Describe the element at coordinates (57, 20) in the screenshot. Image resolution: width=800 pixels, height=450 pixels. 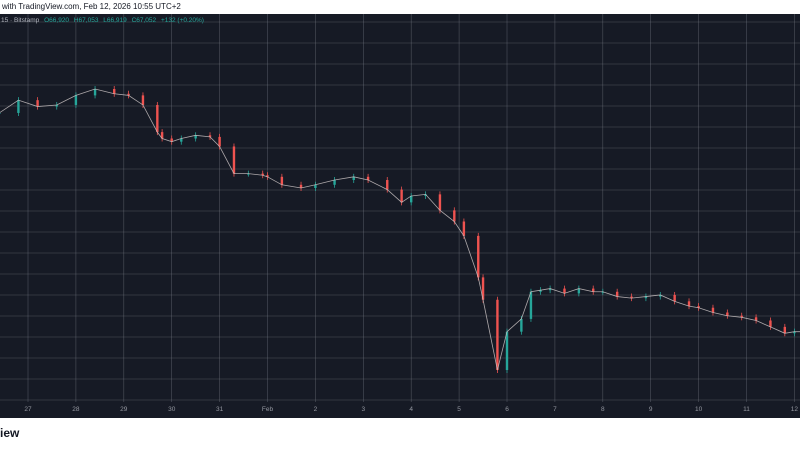
I see `legend-open: O66,920` at that location.